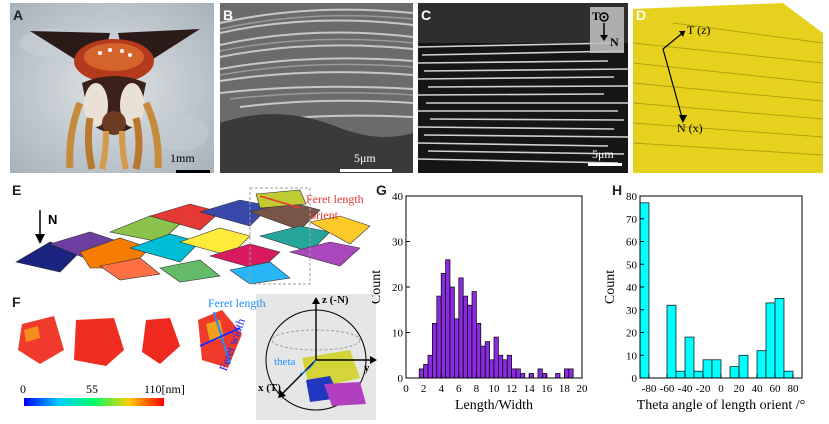 The height and width of the screenshot is (424, 829). Describe the element at coordinates (367, 368) in the screenshot. I see `axis-y-label: y` at that location.